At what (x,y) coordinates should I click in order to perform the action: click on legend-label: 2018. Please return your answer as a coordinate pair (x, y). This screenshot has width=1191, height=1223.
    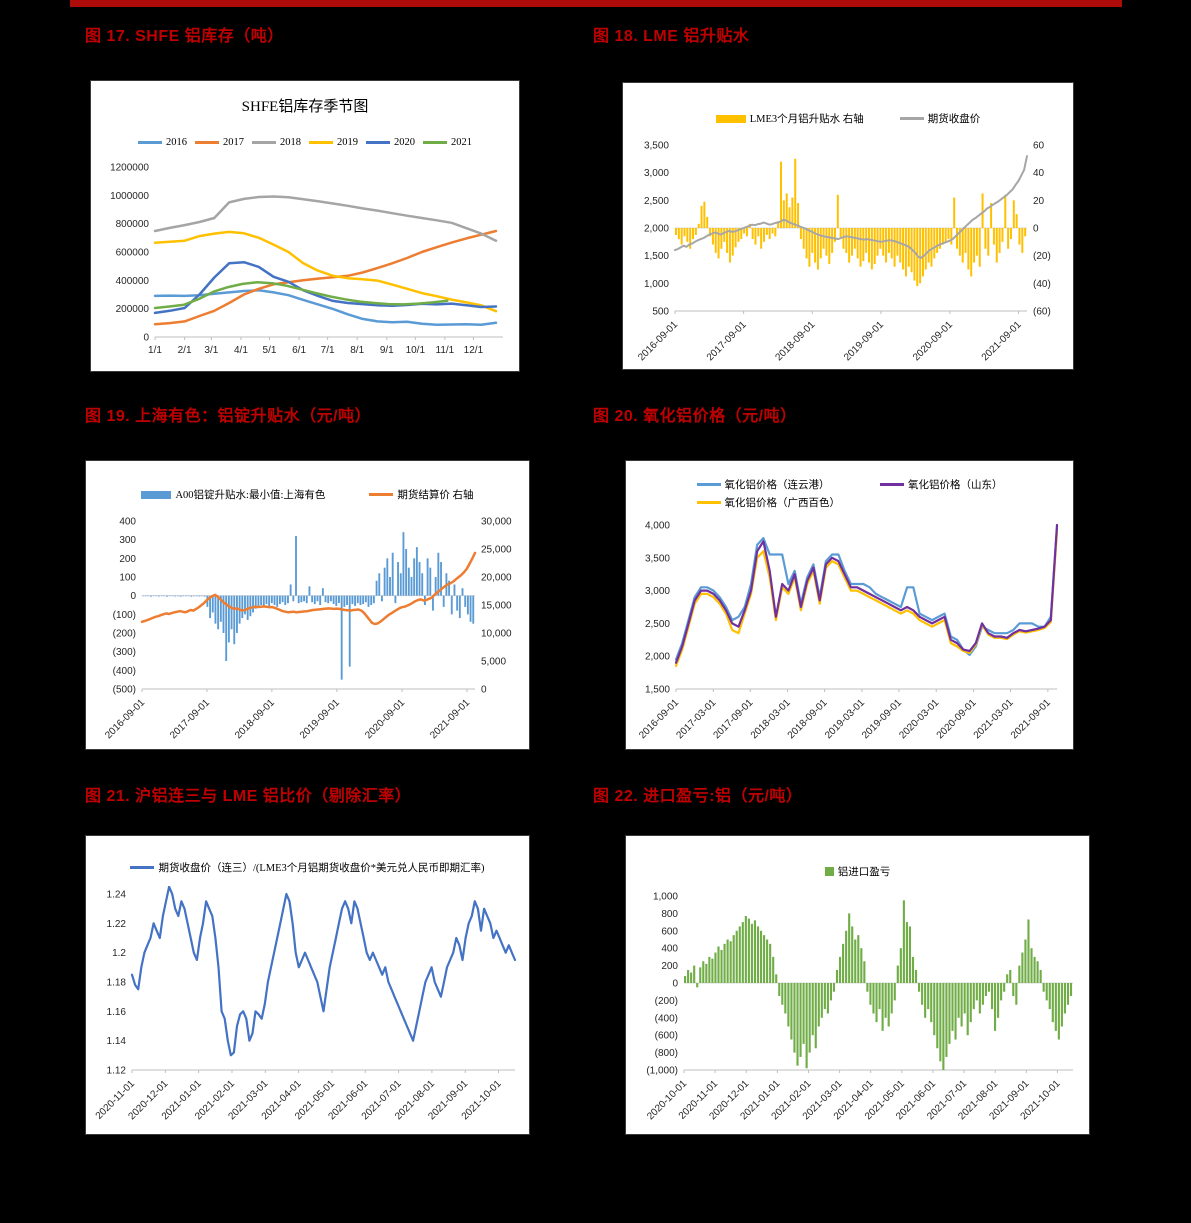
    Looking at the image, I should click on (290, 142).